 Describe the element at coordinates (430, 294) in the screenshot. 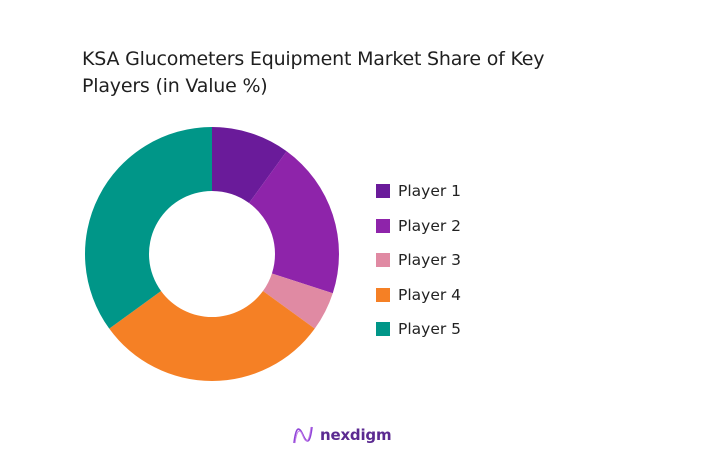

I see `legend-label: Player 4` at that location.